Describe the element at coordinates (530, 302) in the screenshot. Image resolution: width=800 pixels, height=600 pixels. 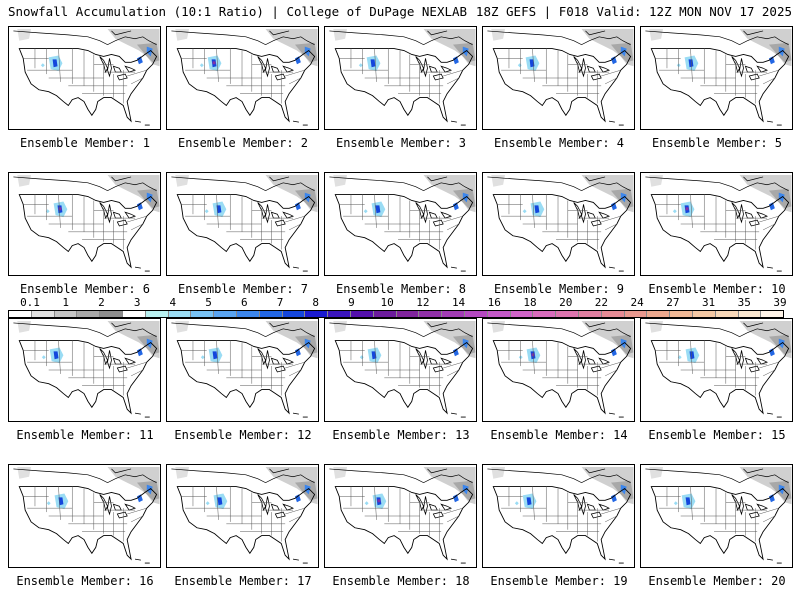
I see `colorbar-tick-label: 18` at that location.